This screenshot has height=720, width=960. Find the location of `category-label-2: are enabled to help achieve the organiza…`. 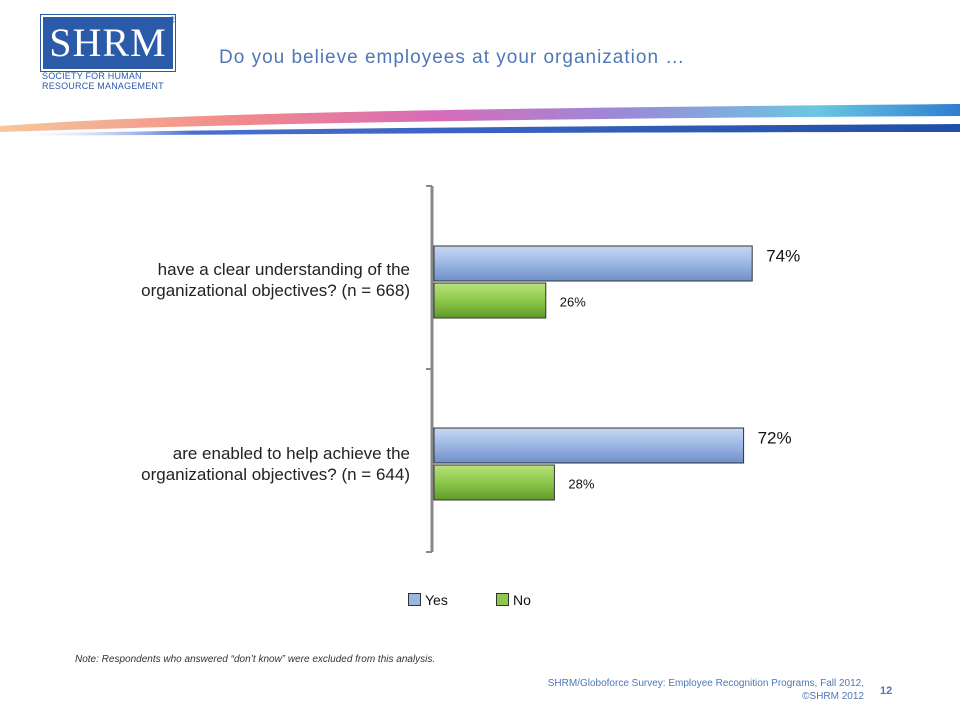

category-label-2: are enabled to help achieve the organiza… is located at coordinates (235, 464).